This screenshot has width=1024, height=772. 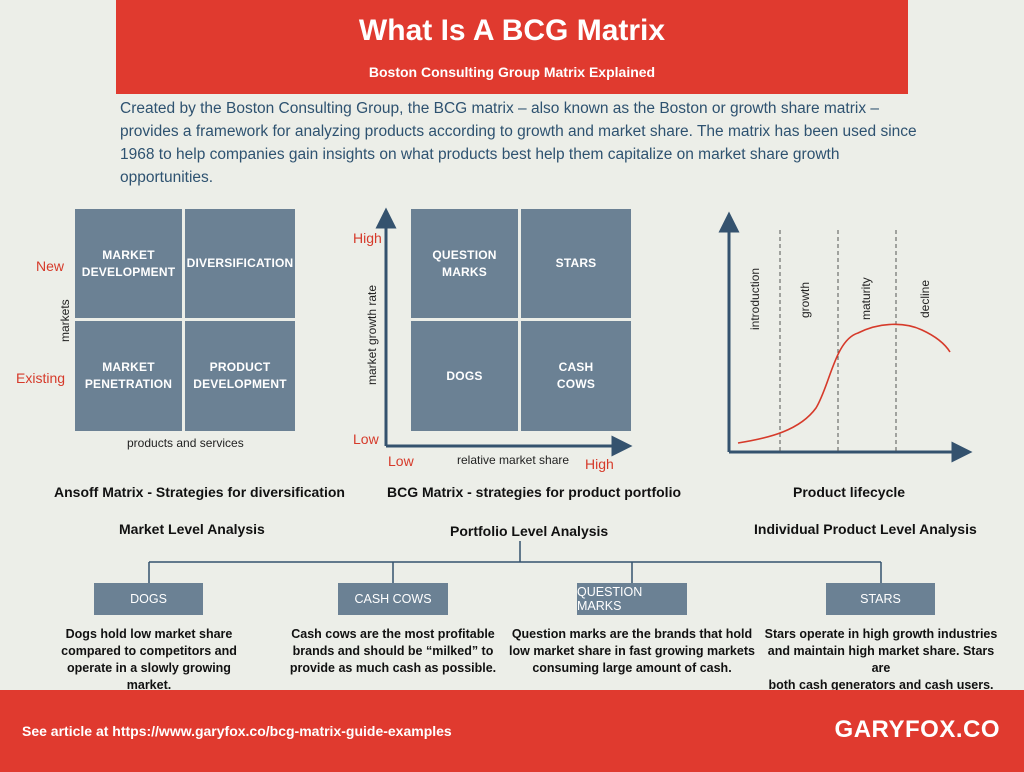 I want to click on ansoff-product-development: PRODUCT DEVELOPMENT, so click(x=240, y=376).